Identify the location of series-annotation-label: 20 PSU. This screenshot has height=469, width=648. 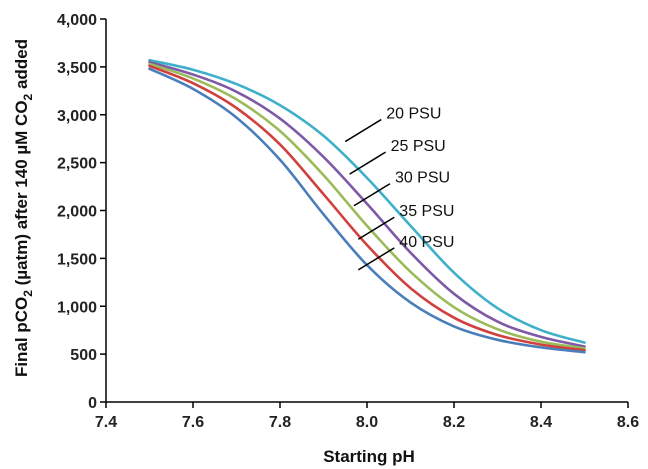
(413, 114).